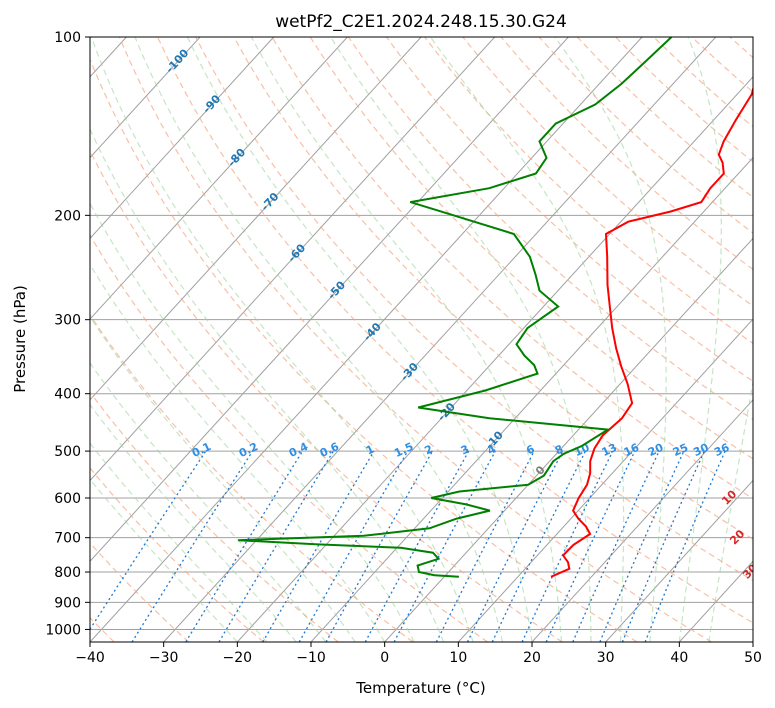  Describe the element at coordinates (67, 321) in the screenshot. I see `y-tick-label: 300` at that location.